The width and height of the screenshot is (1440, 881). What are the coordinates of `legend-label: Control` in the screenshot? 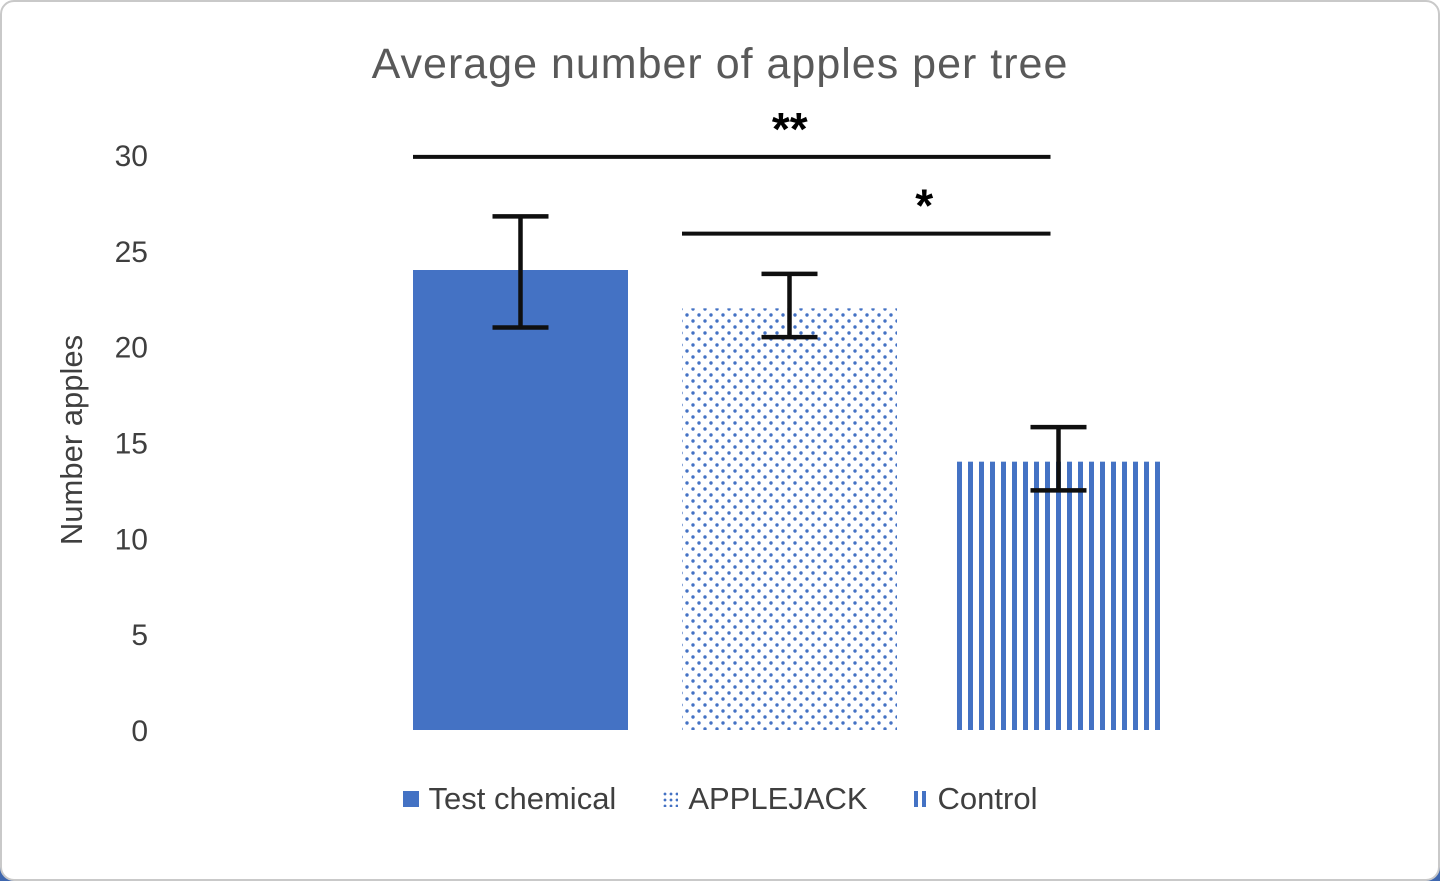 It's located at (987, 798).